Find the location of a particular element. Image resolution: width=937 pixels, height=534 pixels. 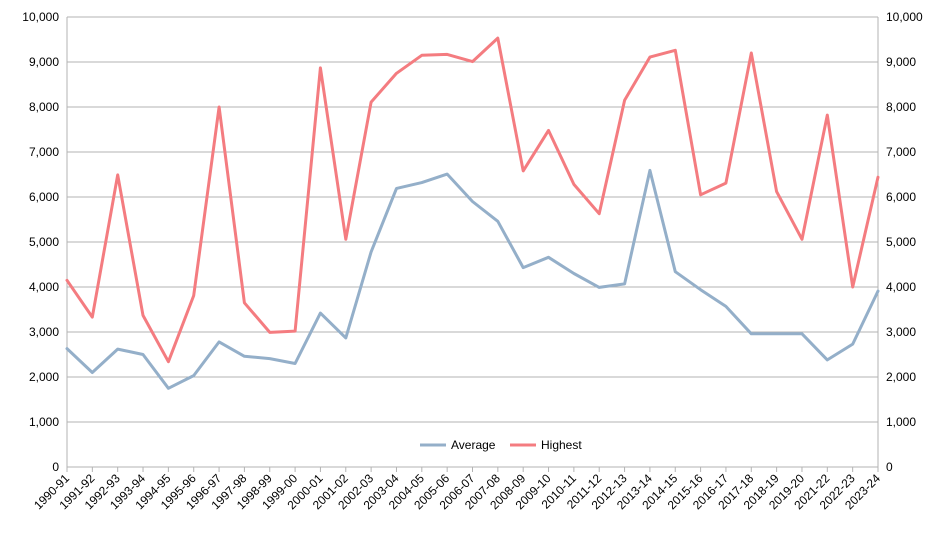

y-tick-label-right: 1,000 is located at coordinates (901, 422).